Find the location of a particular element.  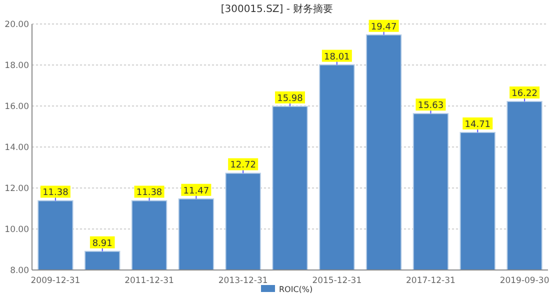

x-tick-label: 2011-12-31 is located at coordinates (149, 281).